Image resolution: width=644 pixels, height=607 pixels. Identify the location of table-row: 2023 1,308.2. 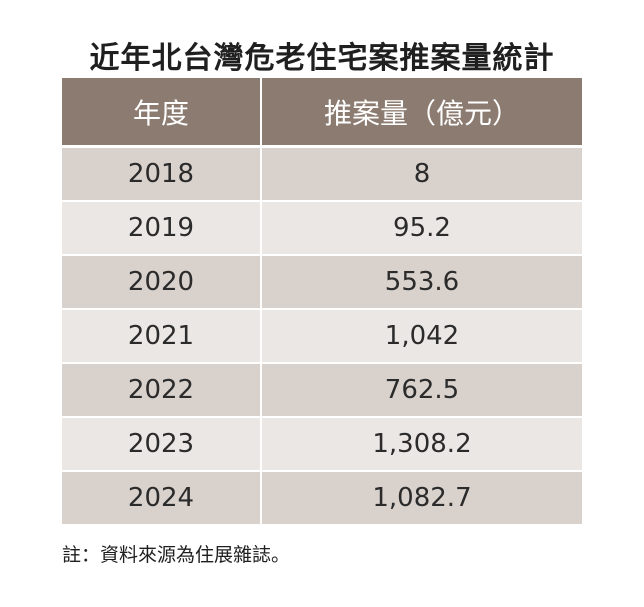
(322, 445).